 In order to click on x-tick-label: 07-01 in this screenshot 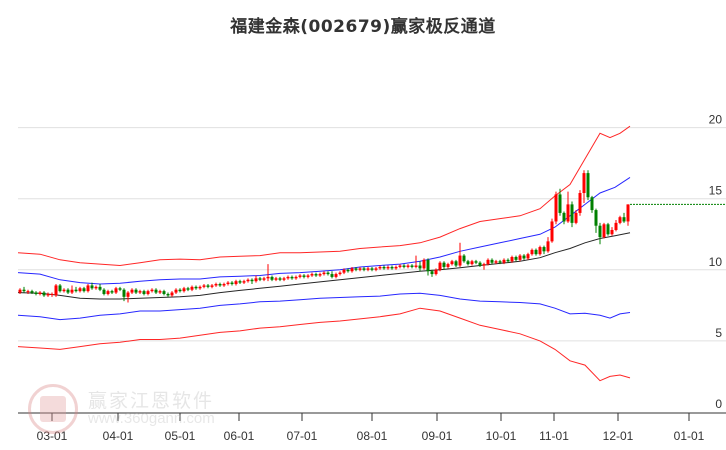, I will do `click(302, 436)`.